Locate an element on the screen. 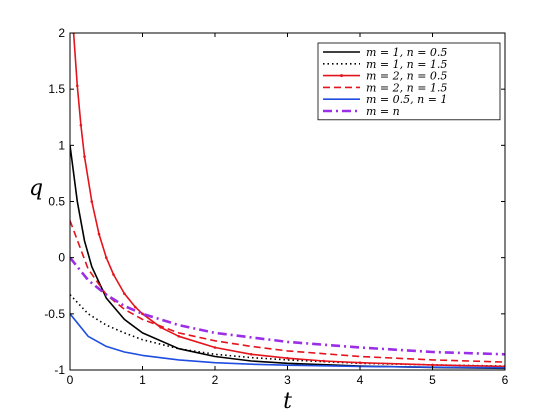 This screenshot has width=554, height=417. legend-box is located at coordinates (409, 81).